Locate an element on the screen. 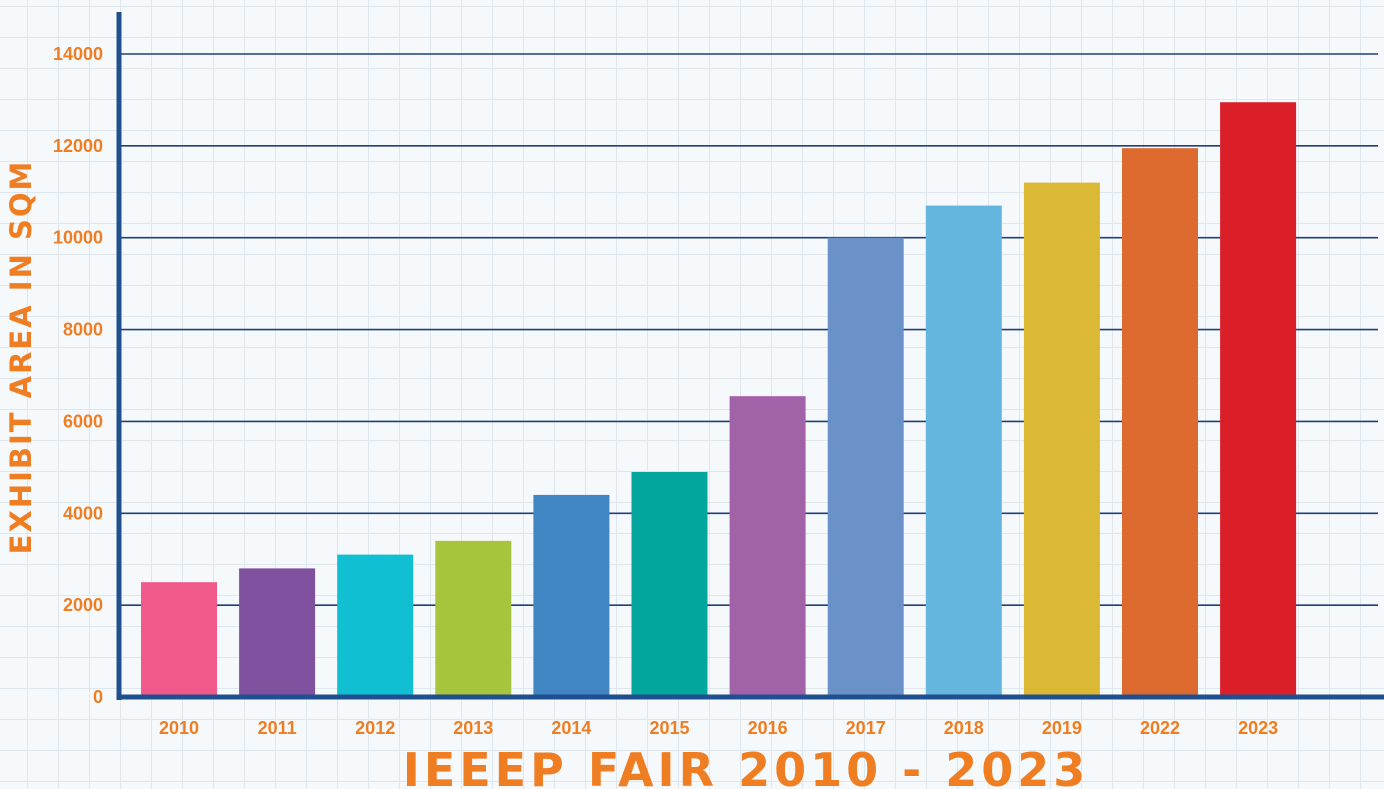  x-tick-label: 2019 is located at coordinates (1062, 728).